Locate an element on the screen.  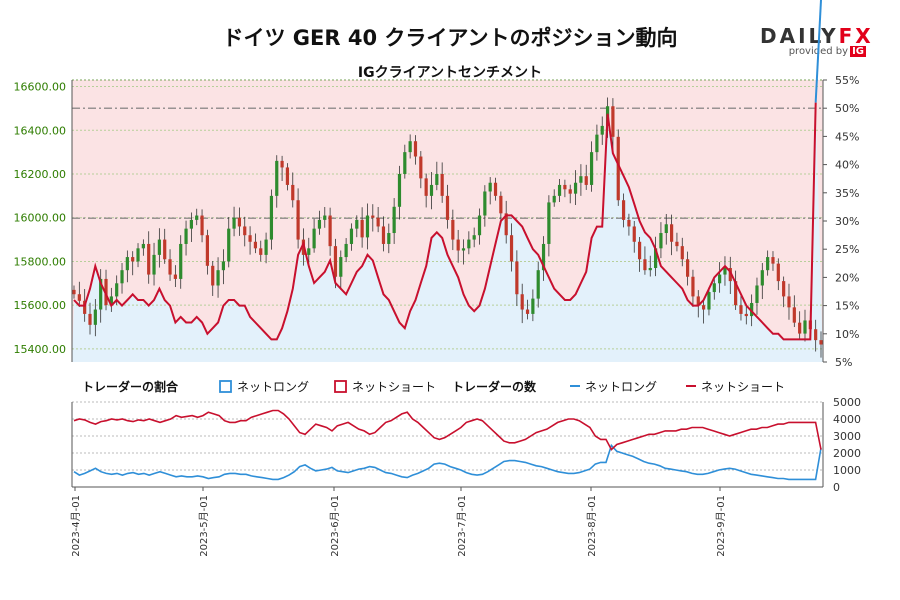
left-axis-tick: 15600.00 is located at coordinates (40, 305).